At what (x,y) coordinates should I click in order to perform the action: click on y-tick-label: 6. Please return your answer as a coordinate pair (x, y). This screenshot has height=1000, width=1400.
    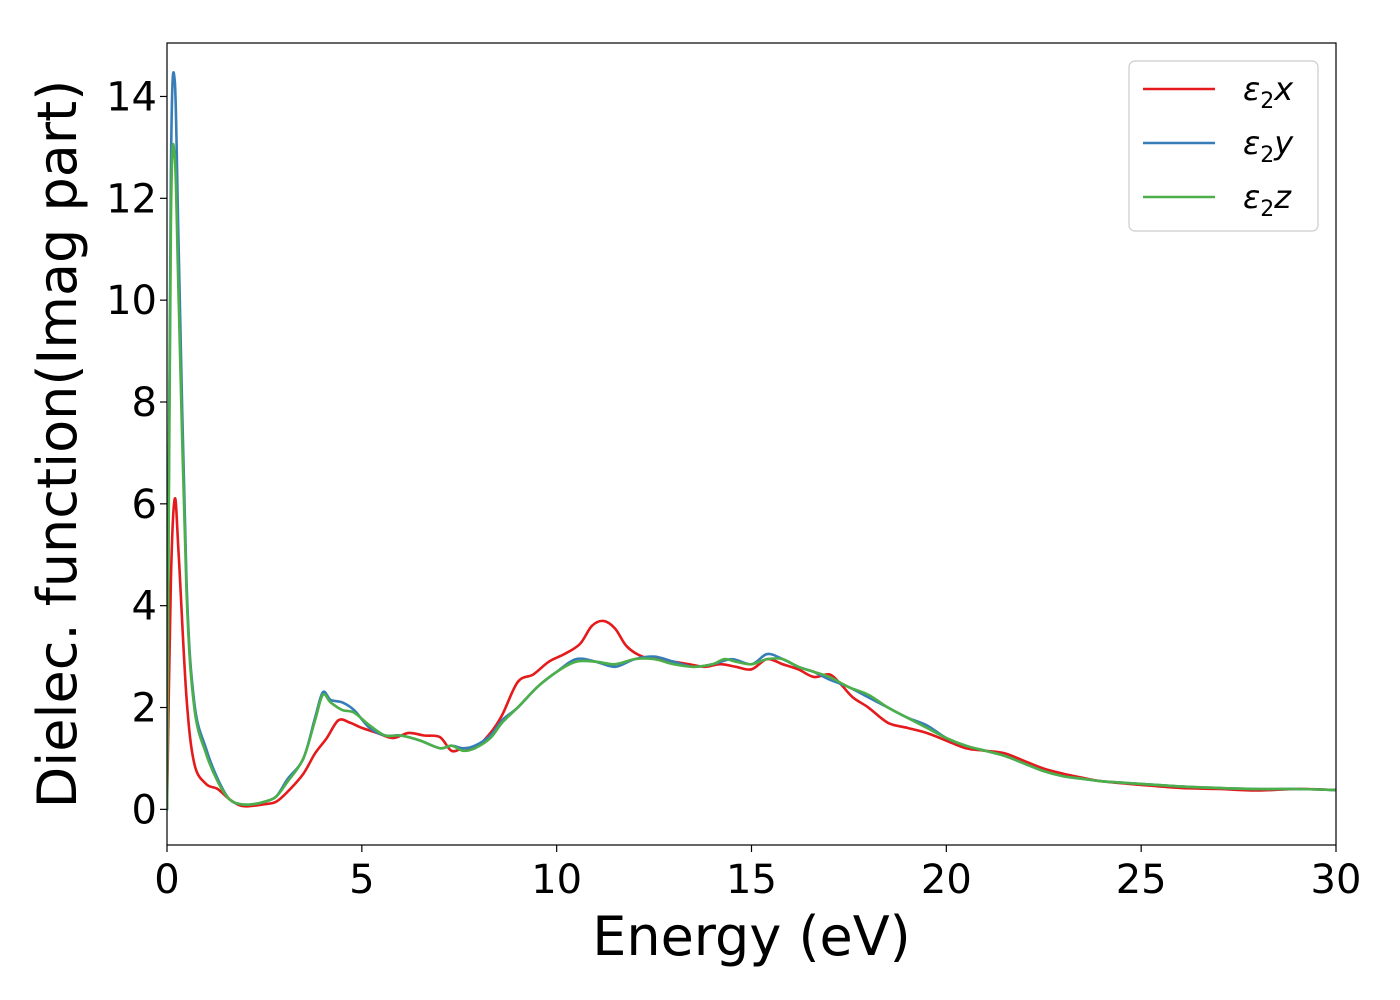
    Looking at the image, I should click on (144, 505).